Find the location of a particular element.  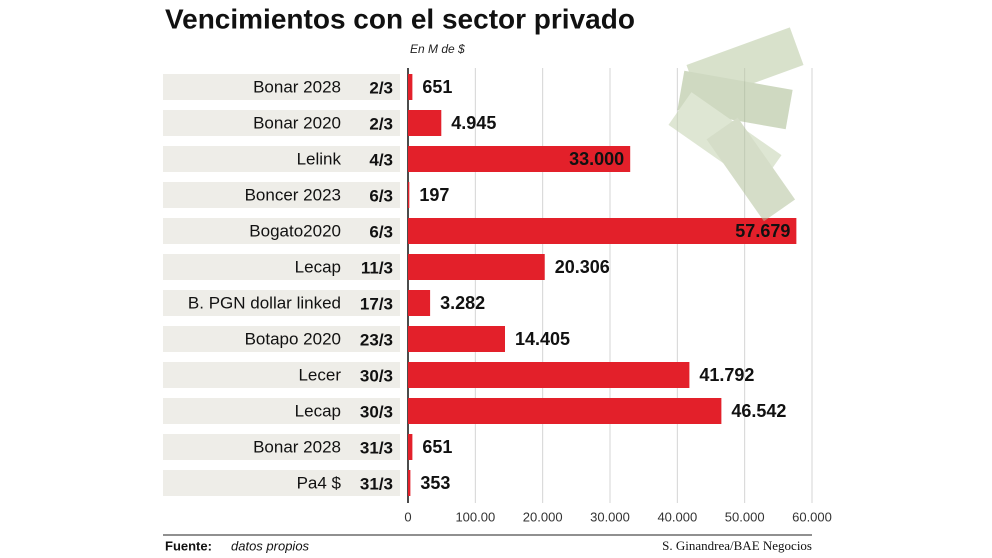

x-tick-label: 100.00 is located at coordinates (475, 516).